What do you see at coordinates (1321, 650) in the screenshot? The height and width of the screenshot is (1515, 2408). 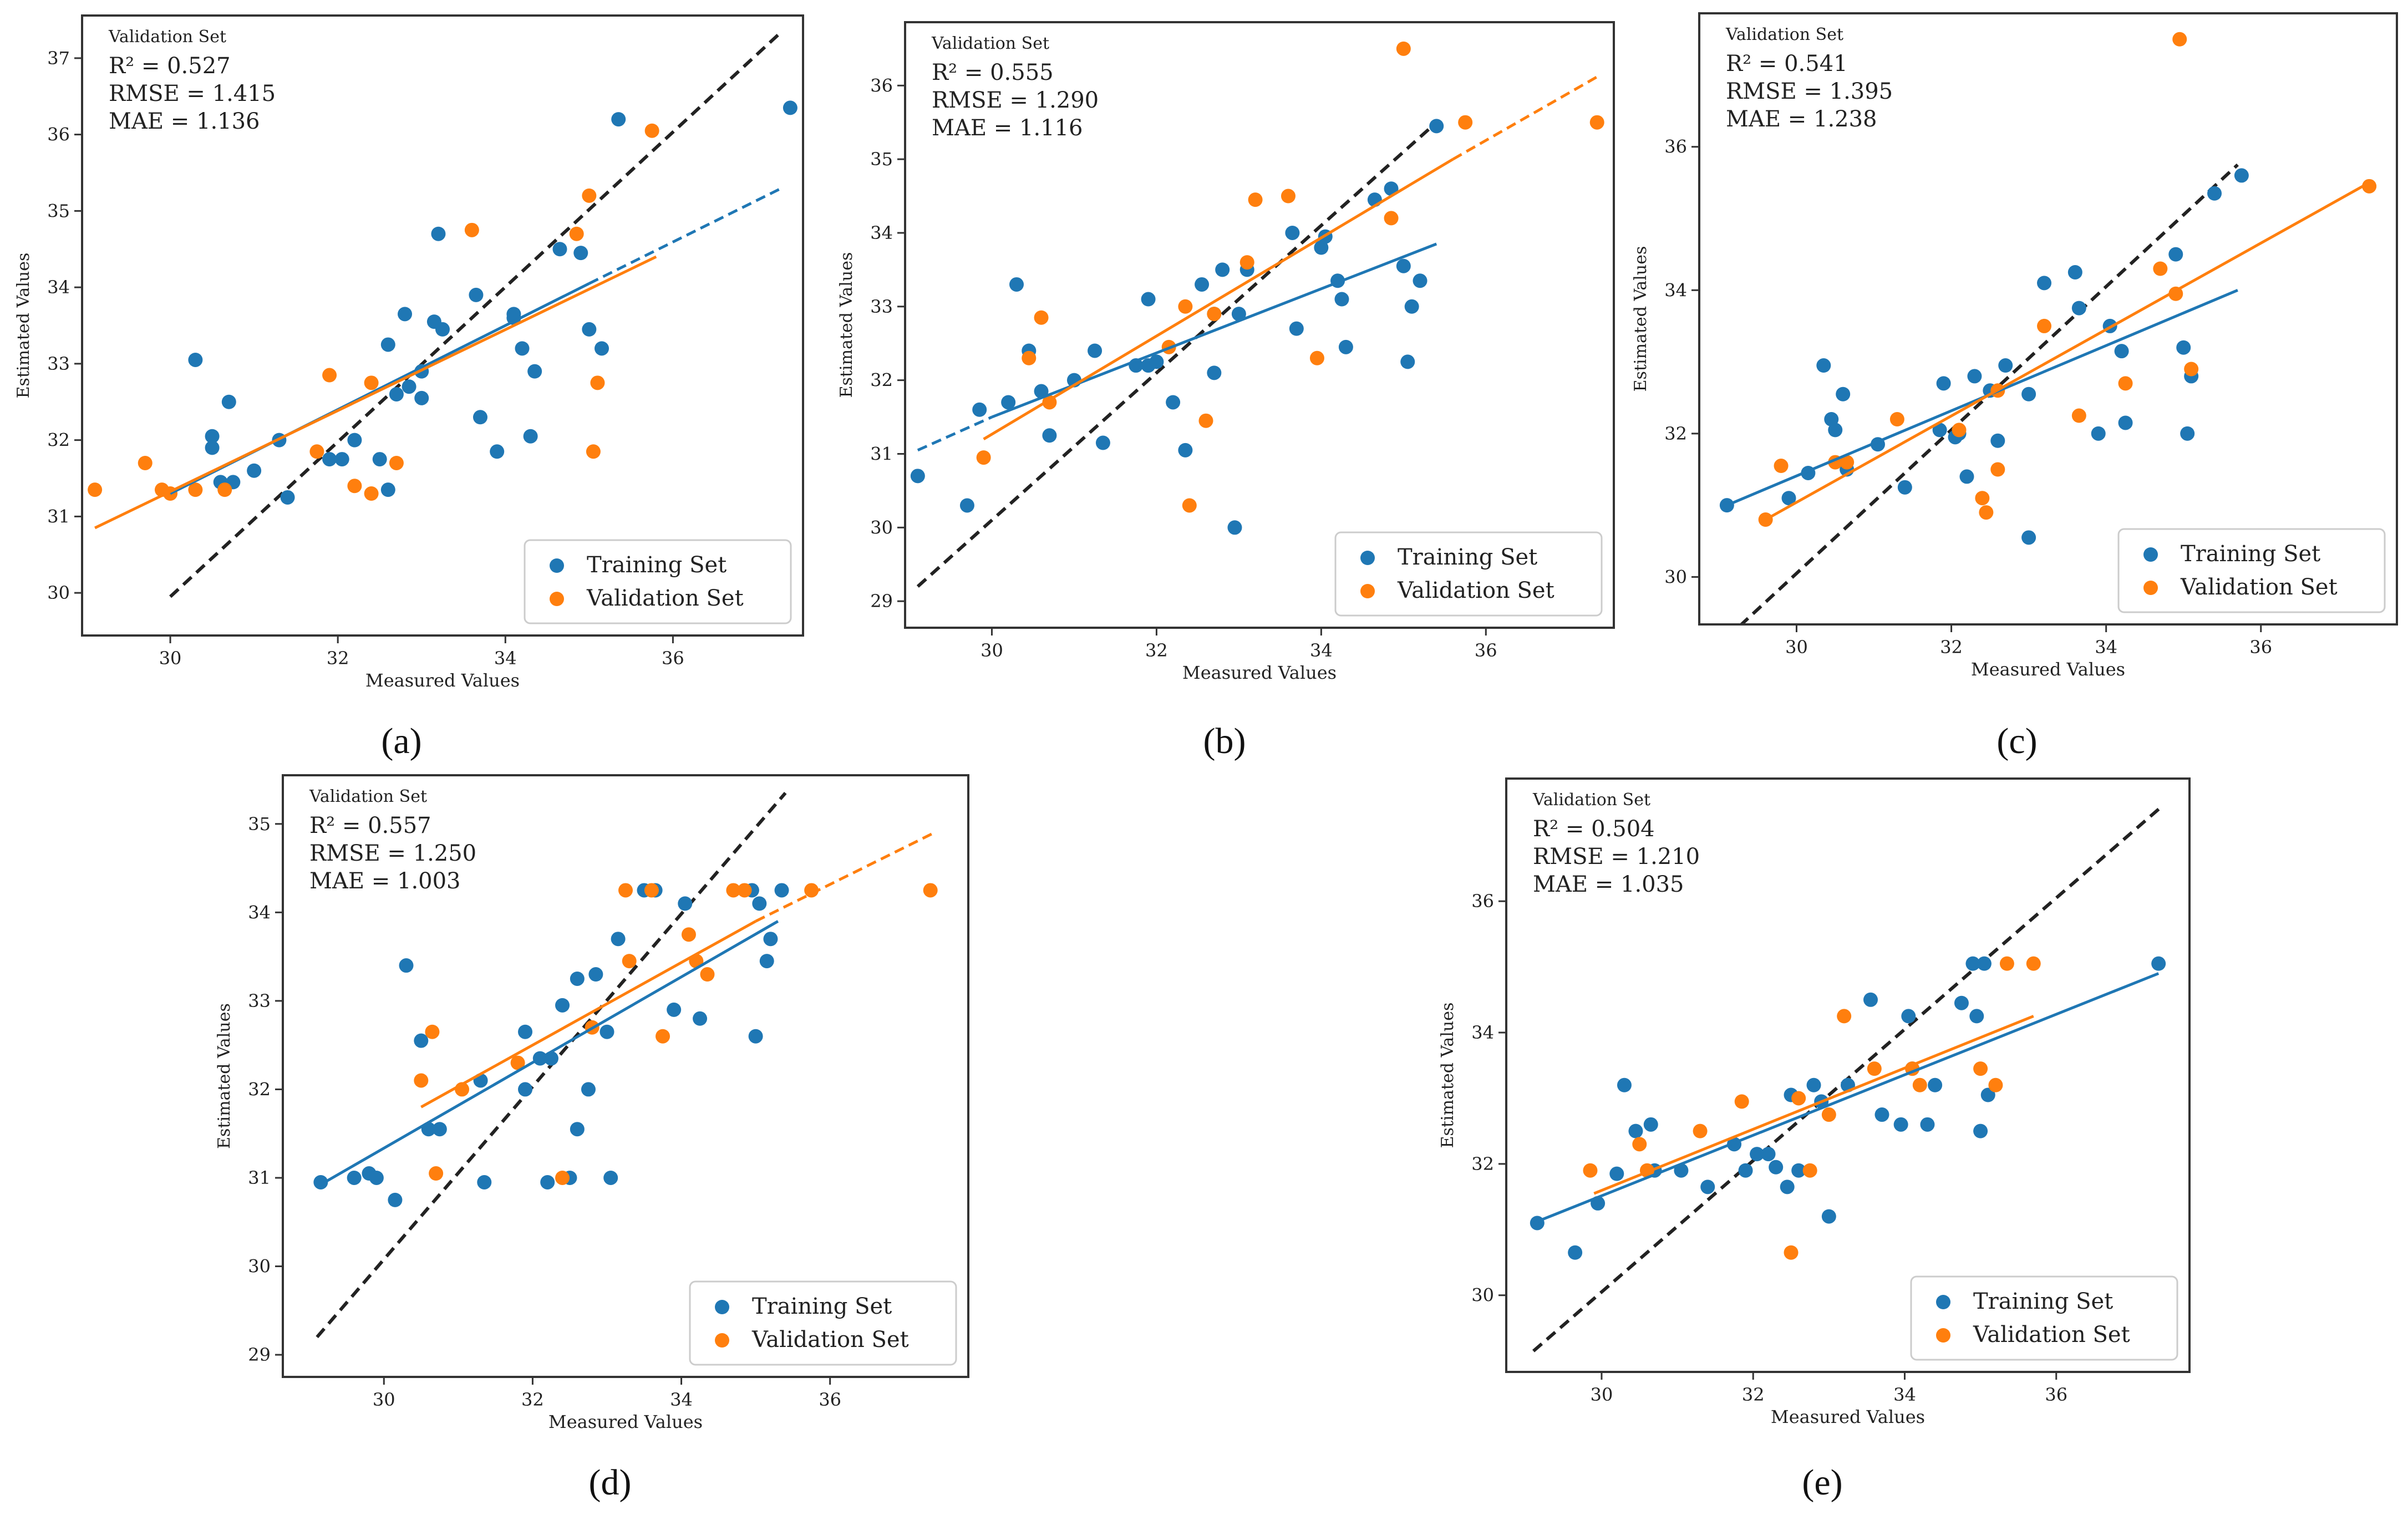 I see `x-tick-label: 34` at bounding box center [1321, 650].